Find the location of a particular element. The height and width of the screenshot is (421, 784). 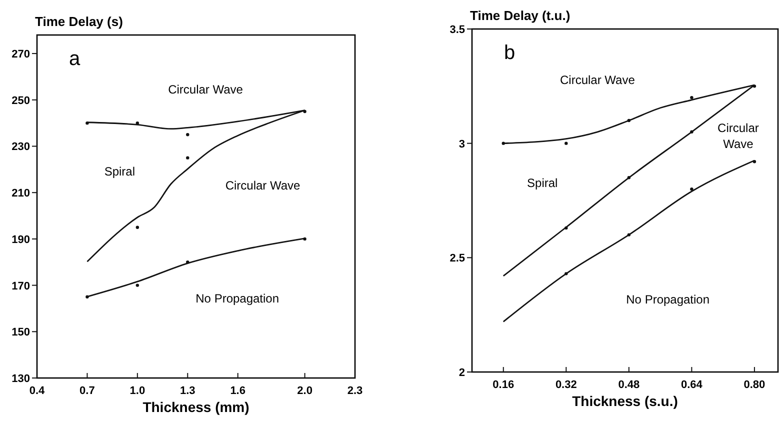

x-tick-label: 1.3 is located at coordinates (188, 391).